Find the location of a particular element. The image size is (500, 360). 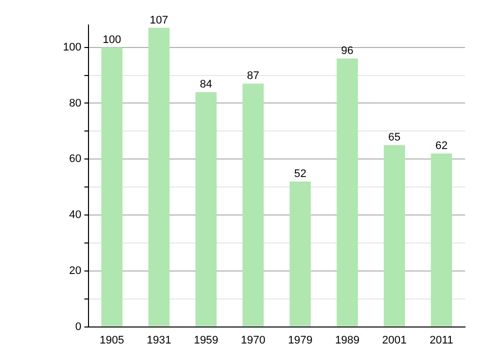

data-label: 107 is located at coordinates (159, 20).